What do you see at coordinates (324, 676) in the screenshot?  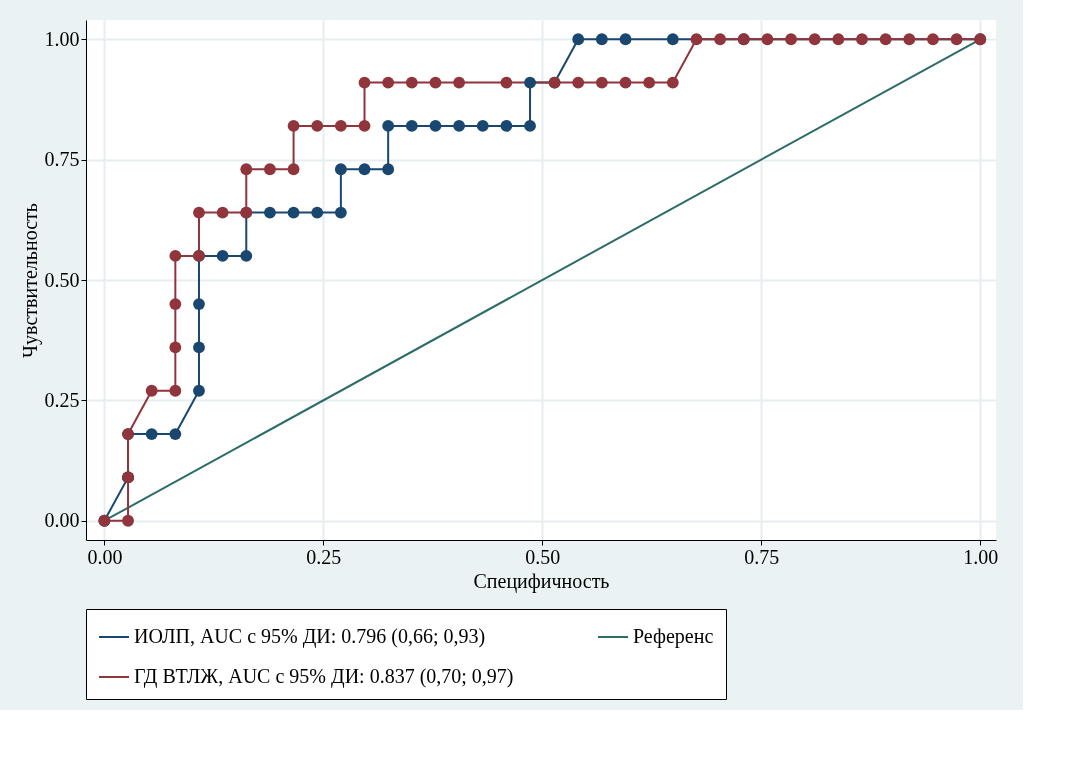 I see `legend-label: ГД ВТЛЖ, AUC с 95% ДИ: 0.837 (0,70; 0,97)` at bounding box center [324, 676].